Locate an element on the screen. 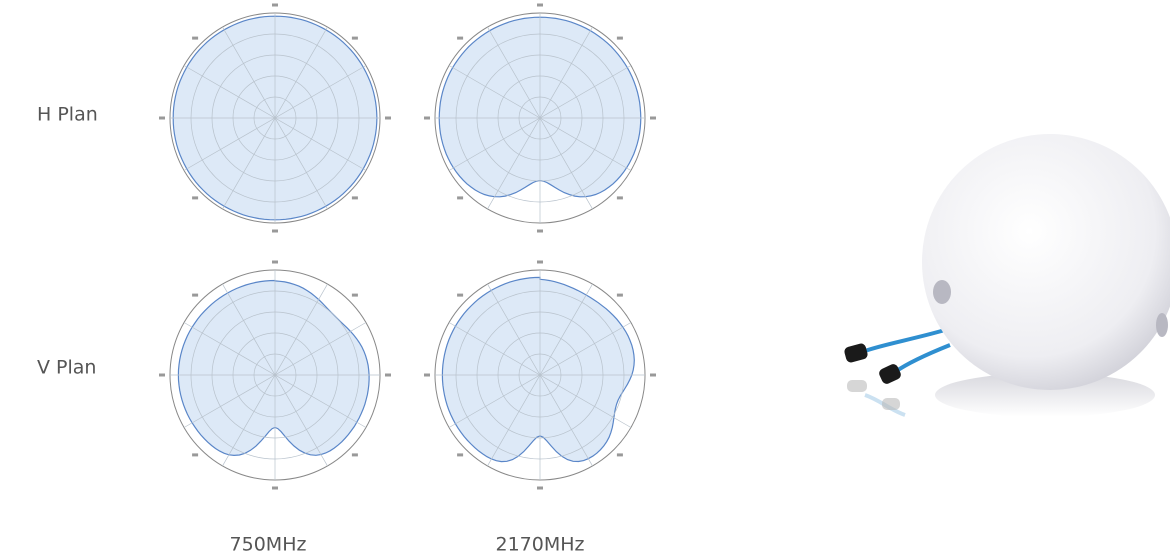 This screenshot has height=556, width=1170. column-label: 2170MHz is located at coordinates (539, 545).